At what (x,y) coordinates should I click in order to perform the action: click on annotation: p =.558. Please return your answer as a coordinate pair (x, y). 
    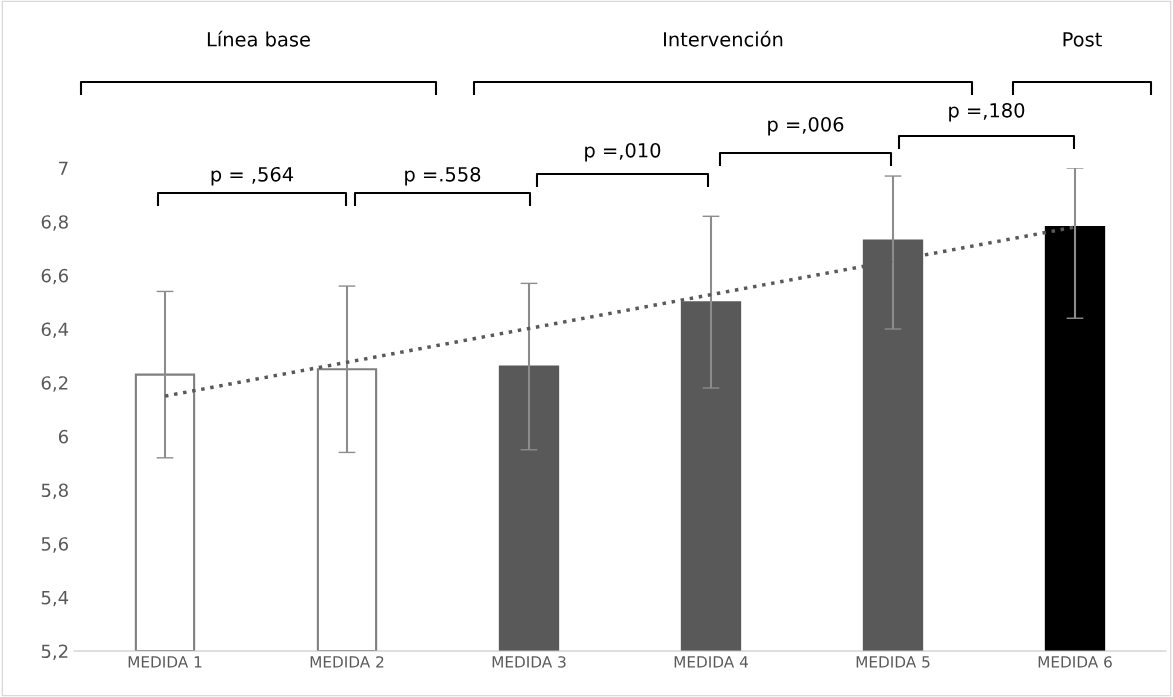
    Looking at the image, I should click on (443, 176).